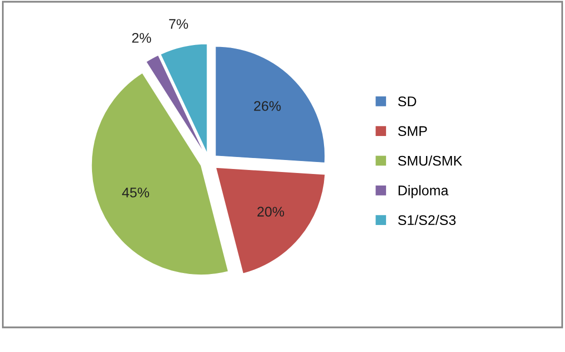  I want to click on legend-label: S1/S2/S3, so click(427, 220).